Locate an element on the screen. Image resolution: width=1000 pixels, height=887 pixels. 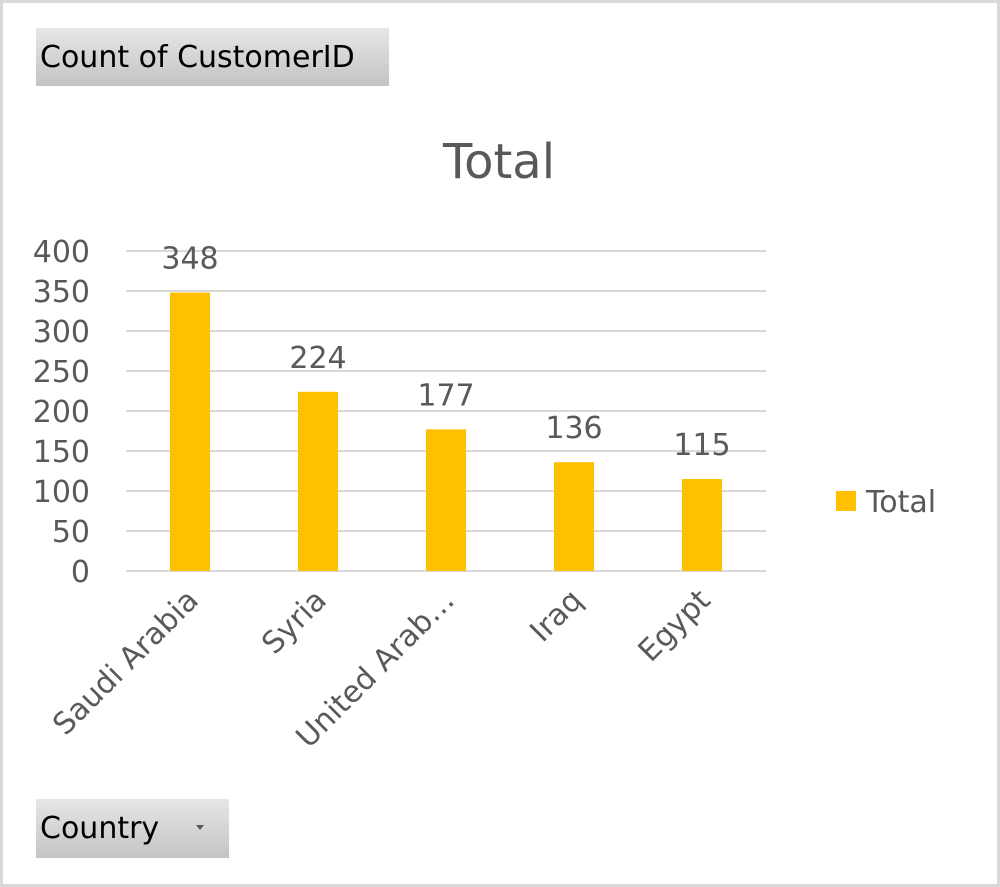
value-field-label: Count of CustomerID is located at coordinates (197, 57).